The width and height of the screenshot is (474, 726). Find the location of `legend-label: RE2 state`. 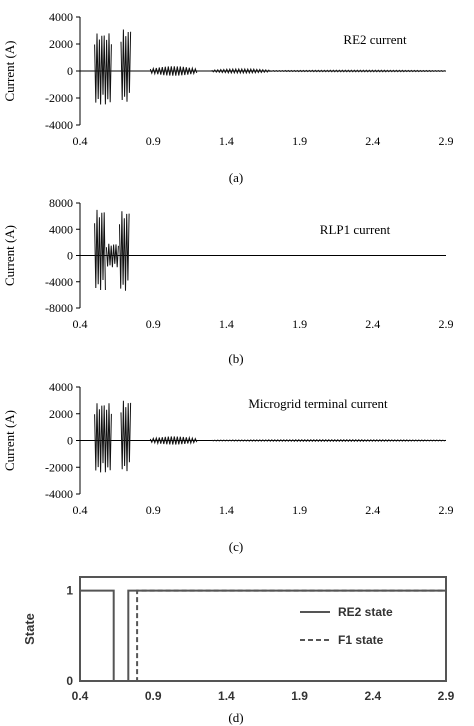

legend-label: RE2 state is located at coordinates (365, 612).